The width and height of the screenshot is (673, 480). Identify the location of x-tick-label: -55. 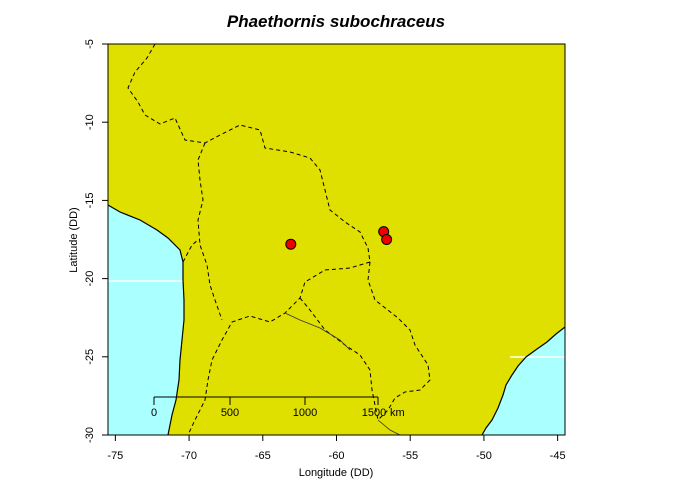
(410, 456).